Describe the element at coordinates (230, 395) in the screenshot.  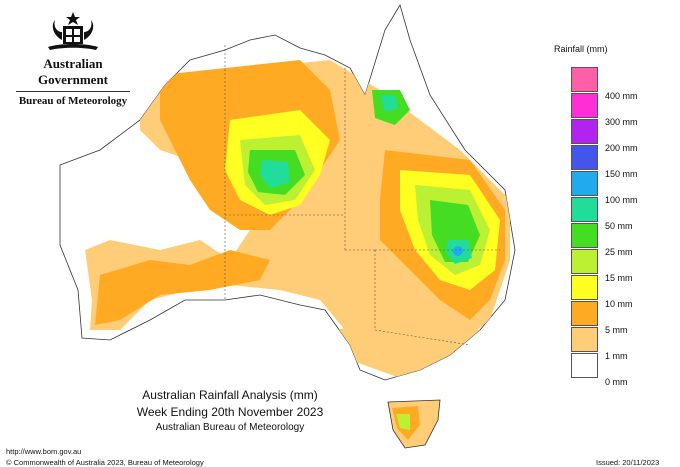
I see `map-title: Australian Rainfall Analysis (mm)` at that location.